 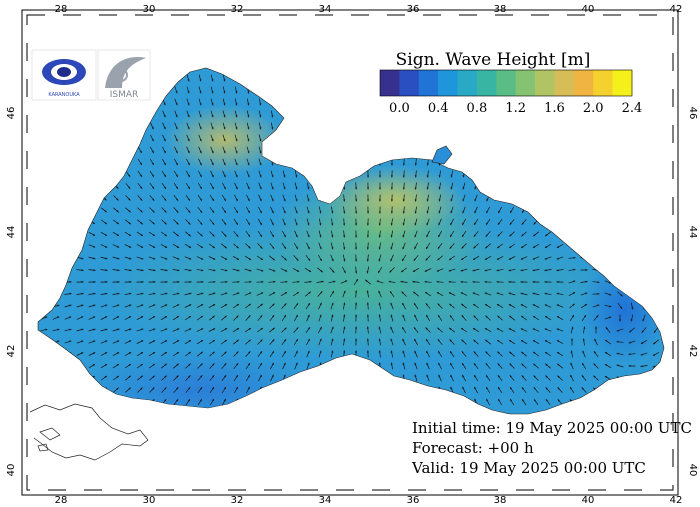 What do you see at coordinates (528, 468) in the screenshot?
I see `valid-time-text: Valid: 19 May 2025 00:00 UTC` at bounding box center [528, 468].